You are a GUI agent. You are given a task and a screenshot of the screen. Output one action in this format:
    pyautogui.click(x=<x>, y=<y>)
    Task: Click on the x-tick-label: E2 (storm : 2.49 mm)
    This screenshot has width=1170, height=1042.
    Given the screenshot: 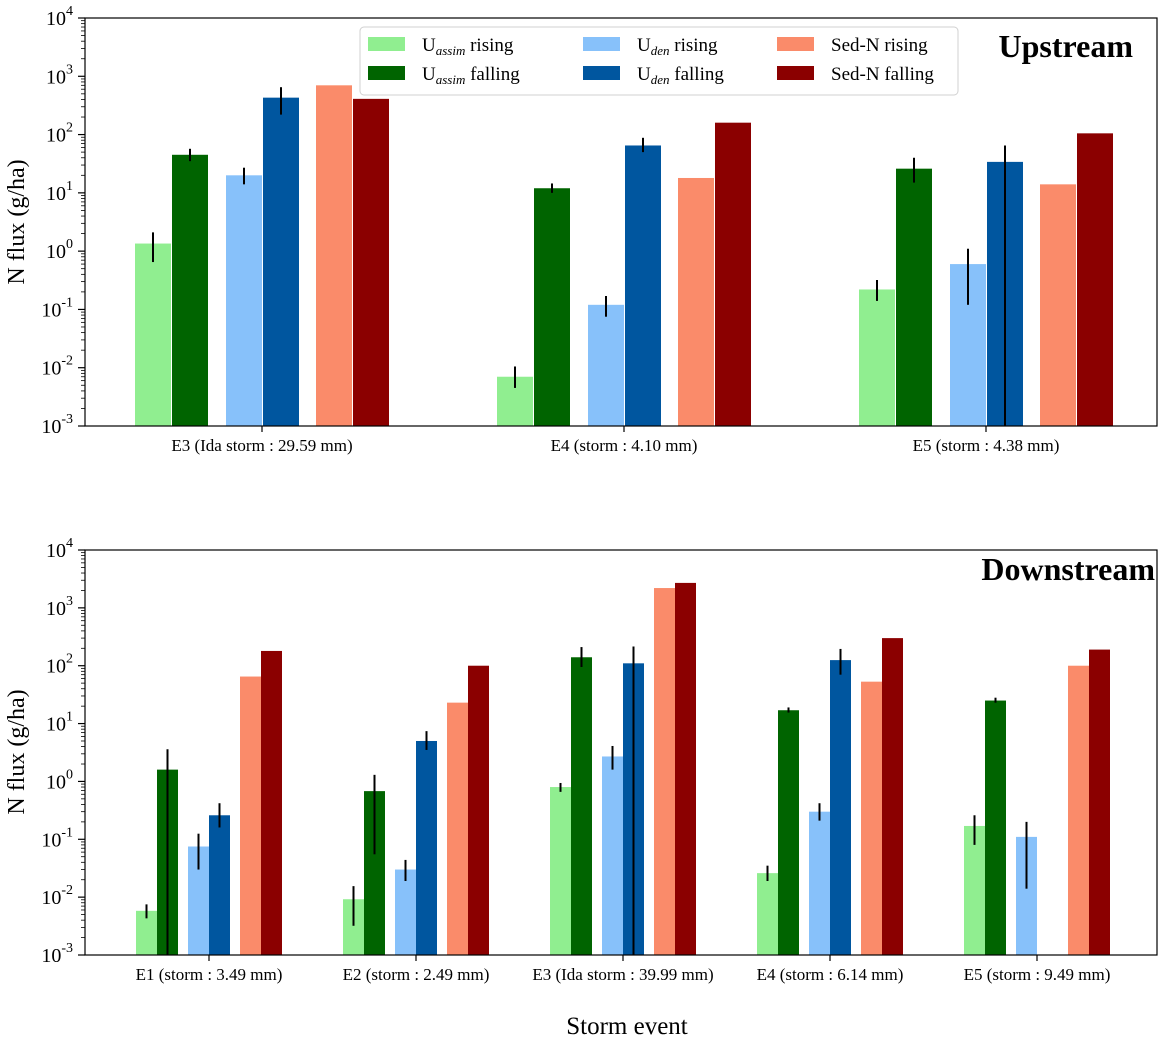 What is the action you would take?
    pyautogui.click(x=416, y=974)
    